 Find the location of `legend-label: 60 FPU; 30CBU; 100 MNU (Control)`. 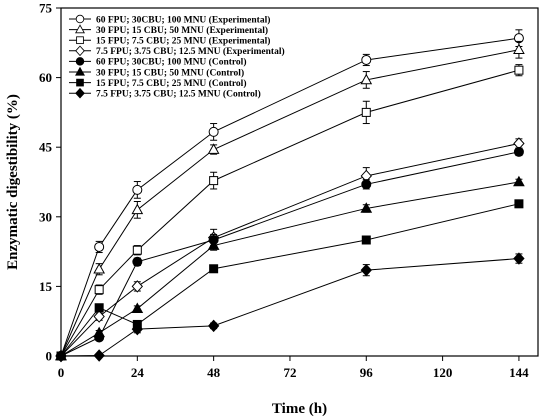

legend-label: 60 FPU; 30CBU; 100 MNU (Control) is located at coordinates (171, 62).